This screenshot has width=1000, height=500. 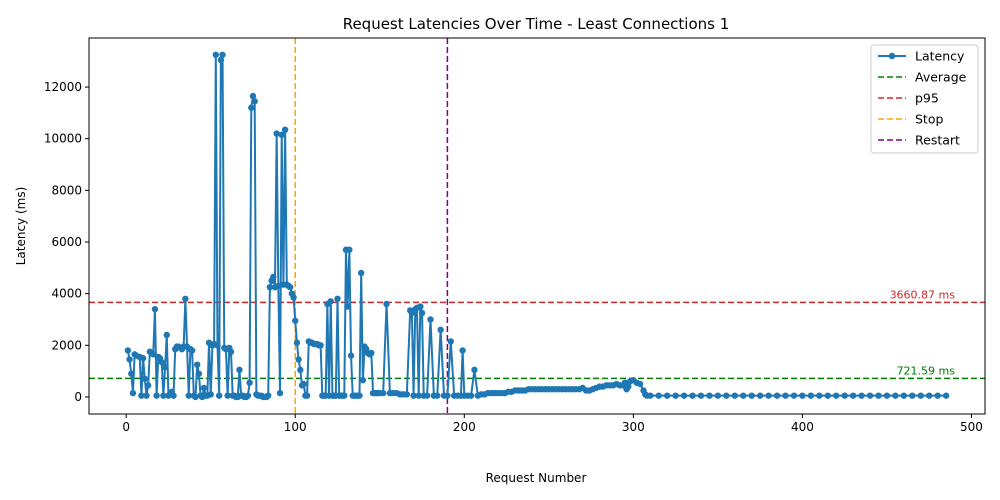 What do you see at coordinates (923, 294) in the screenshot?
I see `hline-label-p95: 3660.87 ms` at bounding box center [923, 294].